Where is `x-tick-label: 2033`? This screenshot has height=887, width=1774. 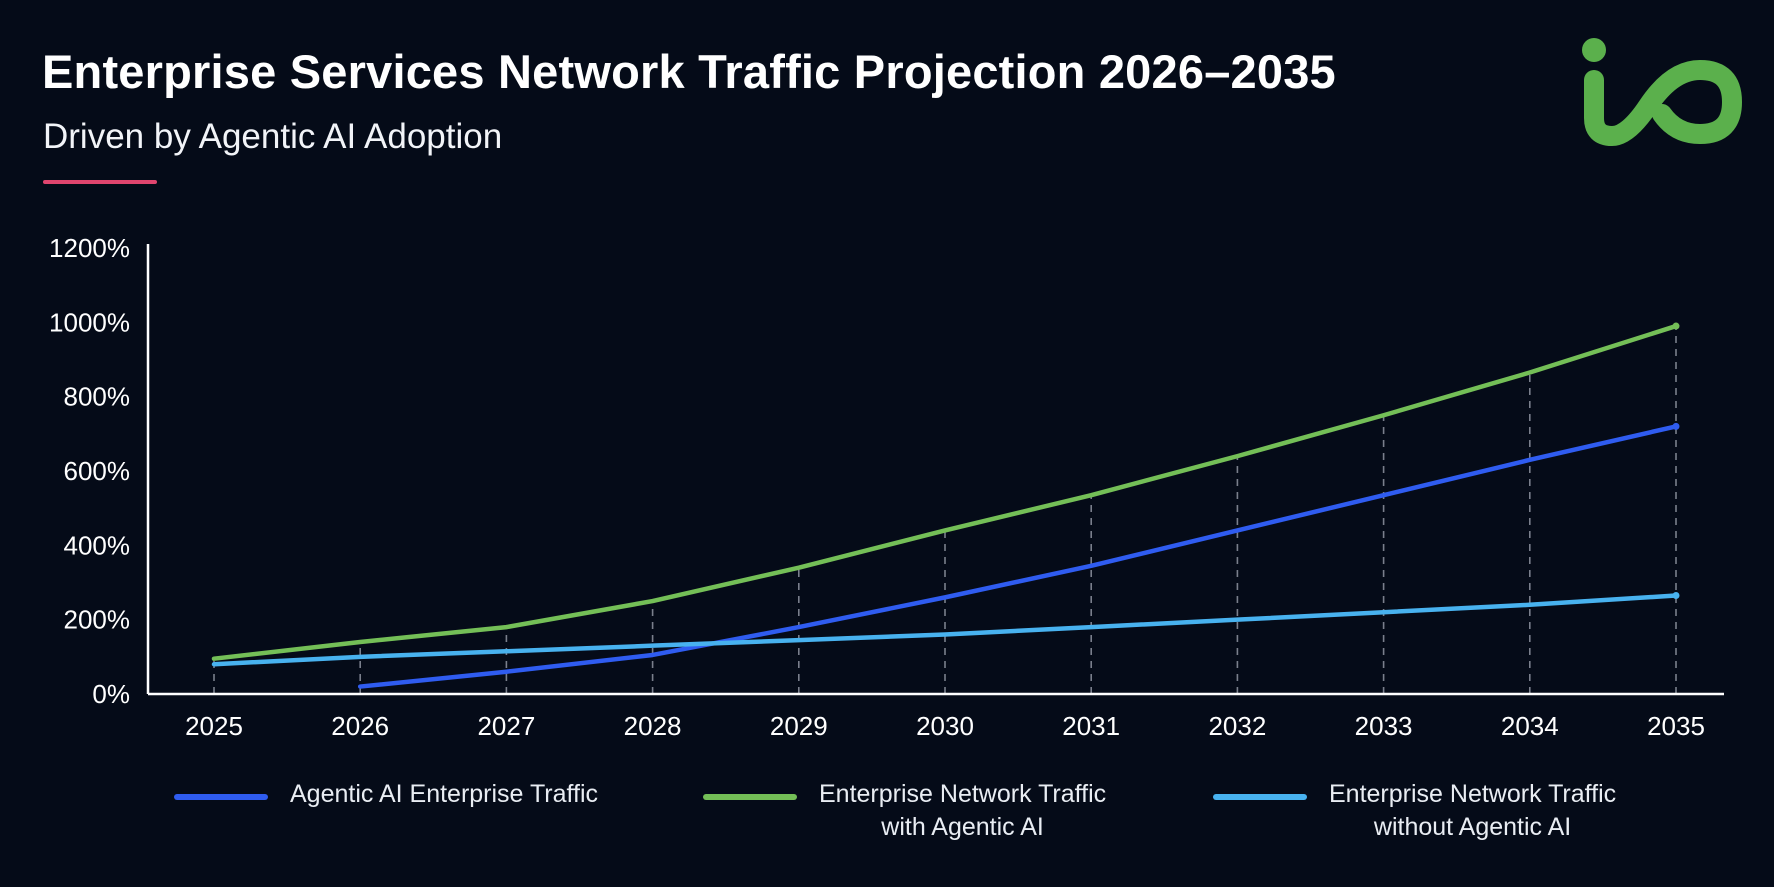 x-tick-label: 2033 is located at coordinates (1384, 726).